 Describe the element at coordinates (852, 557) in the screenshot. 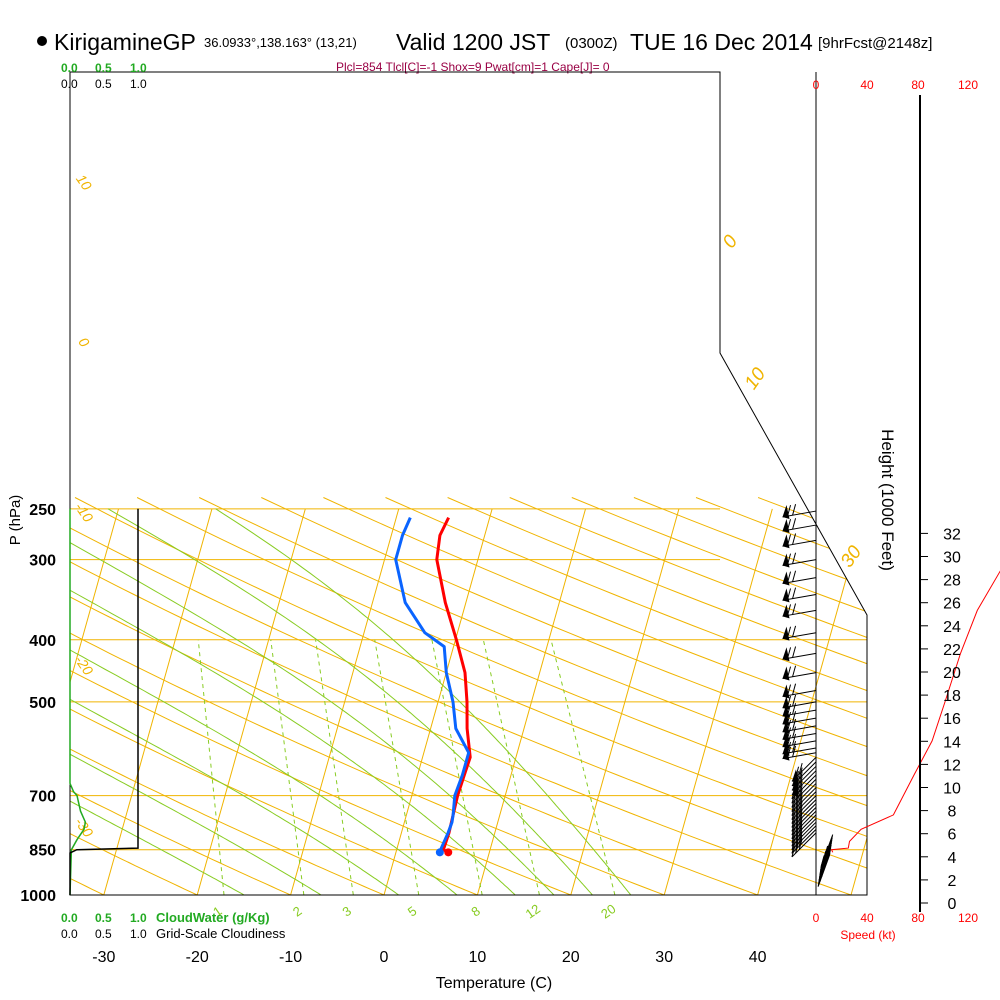

I see `isotherm-label: 30` at that location.